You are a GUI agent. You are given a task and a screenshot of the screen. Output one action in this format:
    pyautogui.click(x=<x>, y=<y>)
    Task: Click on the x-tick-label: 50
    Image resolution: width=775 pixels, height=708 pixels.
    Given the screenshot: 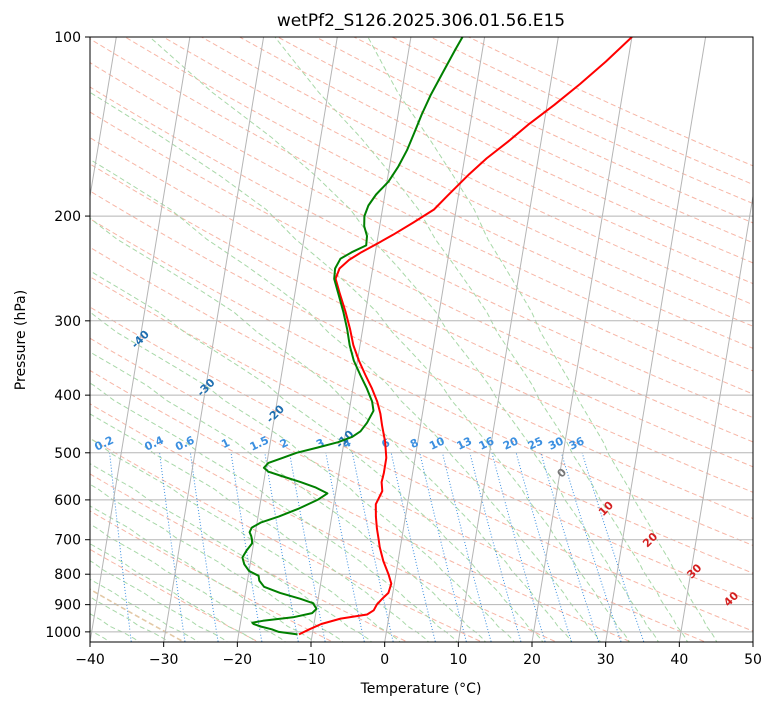 What is the action you would take?
    pyautogui.click(x=753, y=660)
    